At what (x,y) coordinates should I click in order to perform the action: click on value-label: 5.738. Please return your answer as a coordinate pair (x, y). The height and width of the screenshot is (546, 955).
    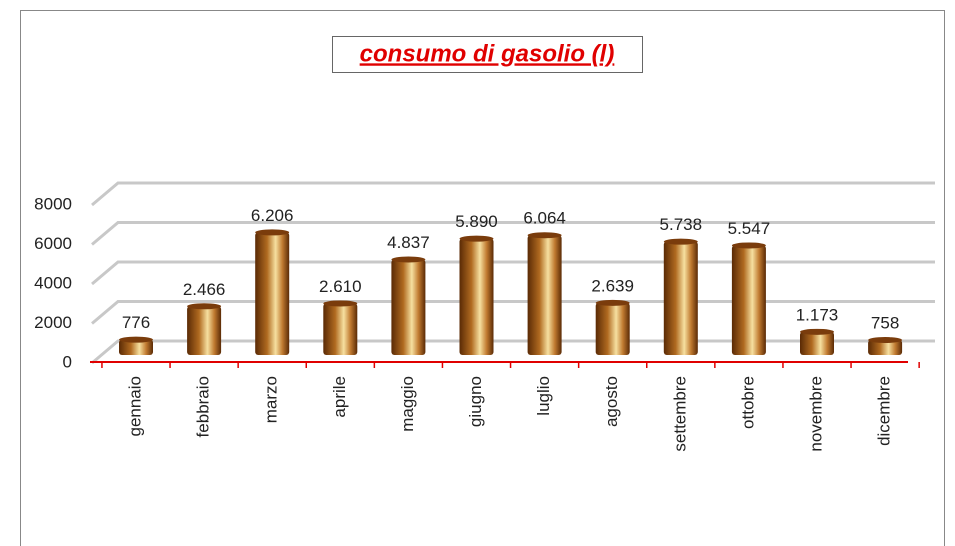
    Looking at the image, I should click on (681, 224).